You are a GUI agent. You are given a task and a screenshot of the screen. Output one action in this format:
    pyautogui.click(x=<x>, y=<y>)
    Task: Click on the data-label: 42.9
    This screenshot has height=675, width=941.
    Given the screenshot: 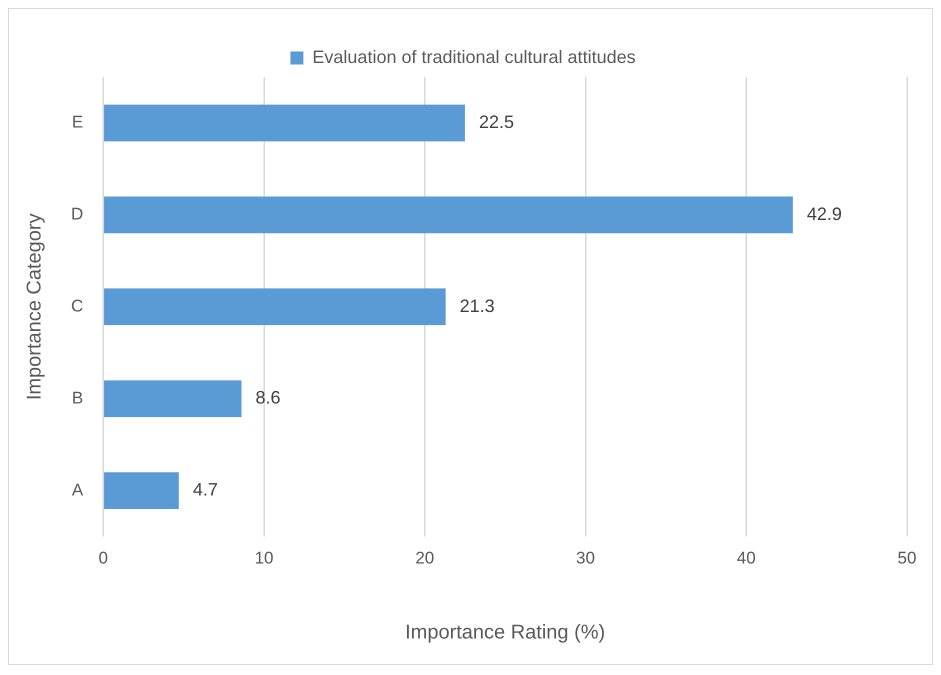 What is the action you would take?
    pyautogui.click(x=824, y=214)
    